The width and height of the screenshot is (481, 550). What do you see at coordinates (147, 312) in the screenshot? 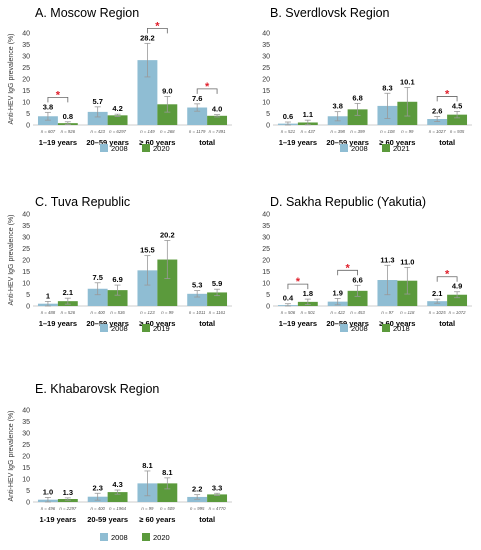
I see `sample-size-label: n = 123` at bounding box center [147, 312].